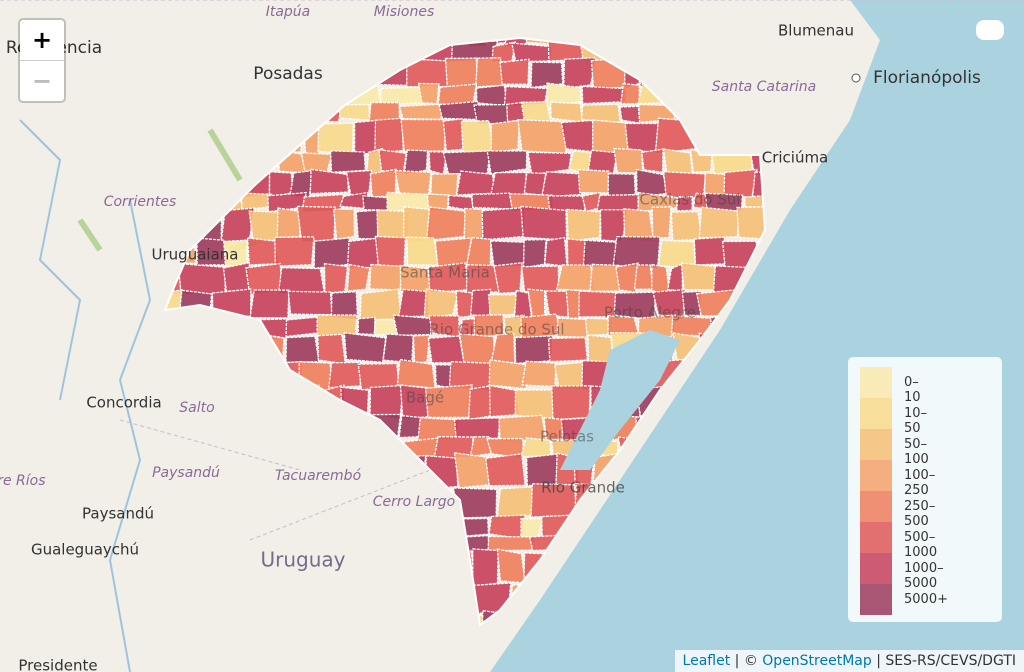 The width and height of the screenshot is (1024, 672). Describe the element at coordinates (567, 437) in the screenshot. I see `place-label: Pelotas` at that location.